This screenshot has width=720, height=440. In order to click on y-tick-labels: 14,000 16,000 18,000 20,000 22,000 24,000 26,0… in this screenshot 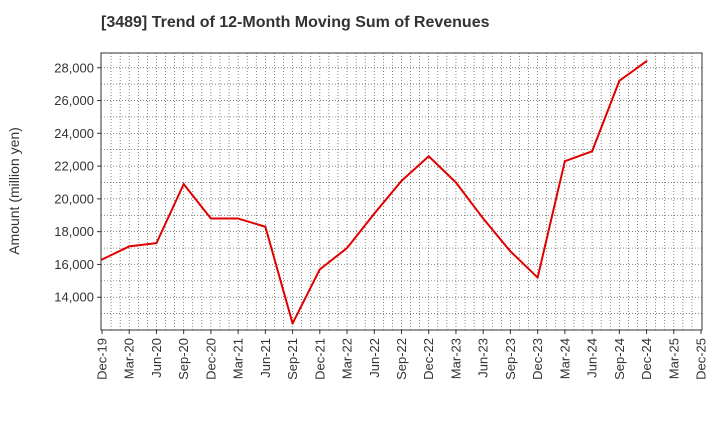, I will do `click(77, 182)`.